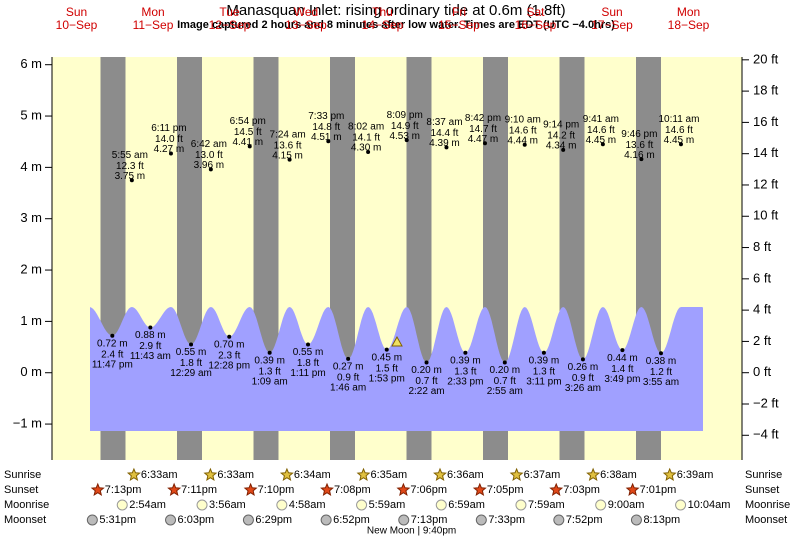  Describe the element at coordinates (465, 475) in the screenshot. I see `sunrise-time: 6:36am` at that location.